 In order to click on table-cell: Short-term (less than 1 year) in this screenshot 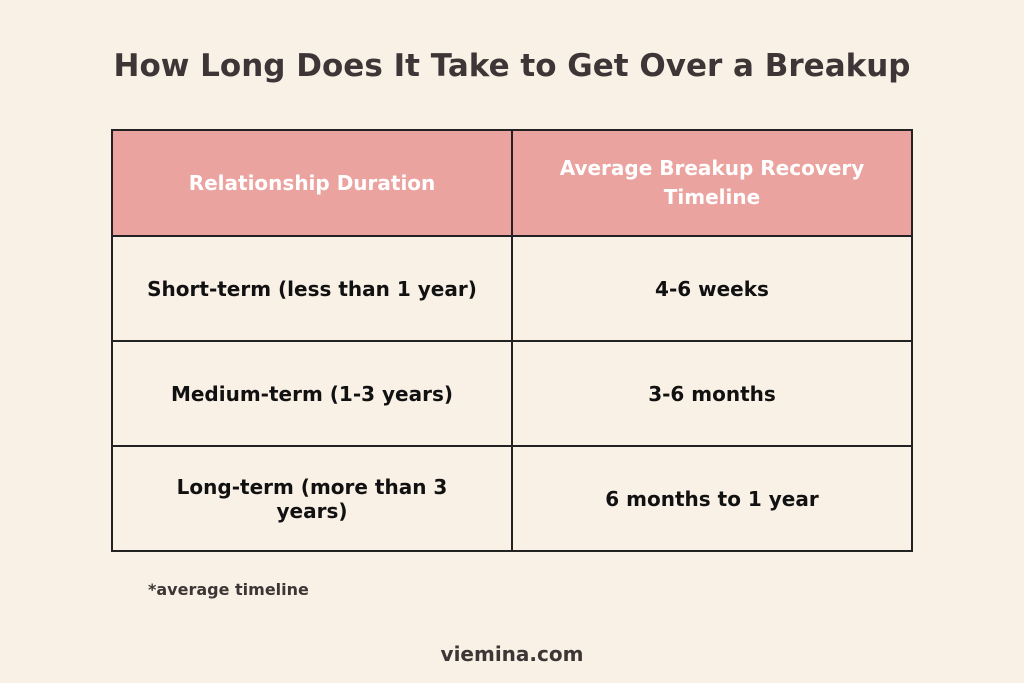, I will do `click(312, 288)`.